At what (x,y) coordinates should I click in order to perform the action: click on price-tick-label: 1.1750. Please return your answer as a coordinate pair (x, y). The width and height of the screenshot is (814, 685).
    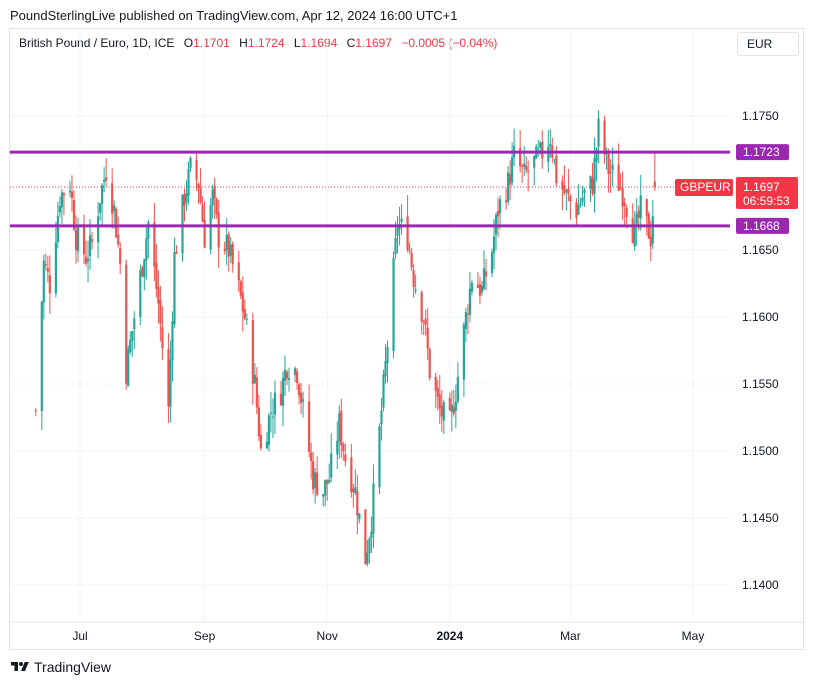
    Looking at the image, I should click on (760, 116).